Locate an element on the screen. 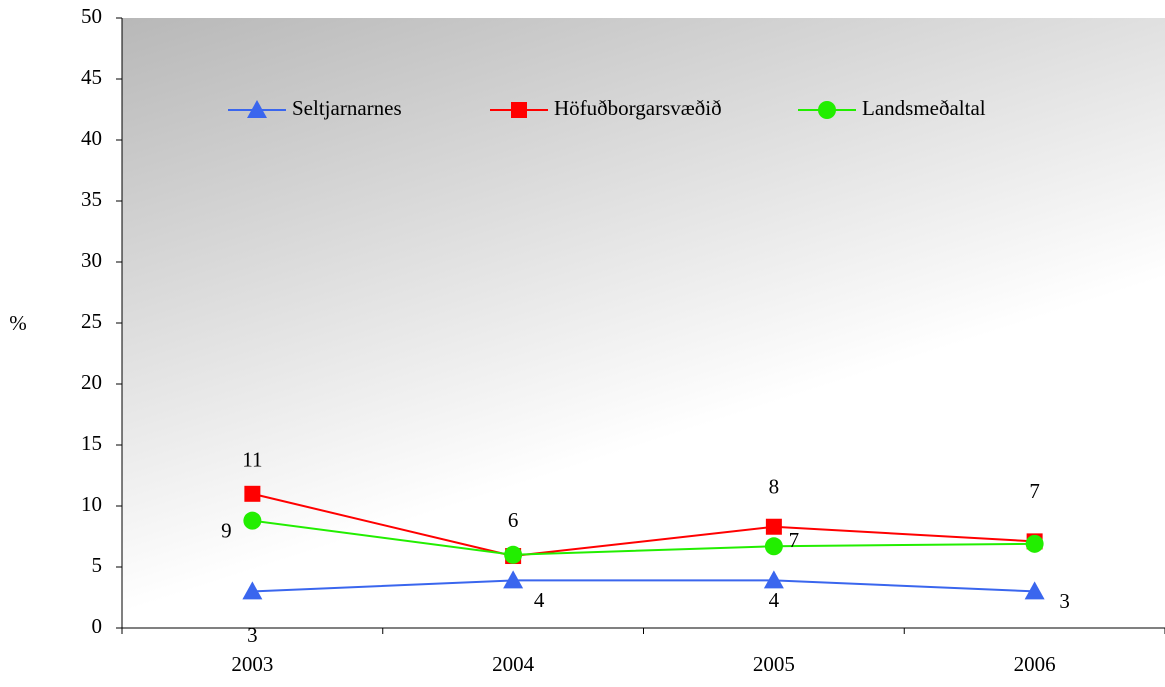  data-label: 6 is located at coordinates (513, 520).